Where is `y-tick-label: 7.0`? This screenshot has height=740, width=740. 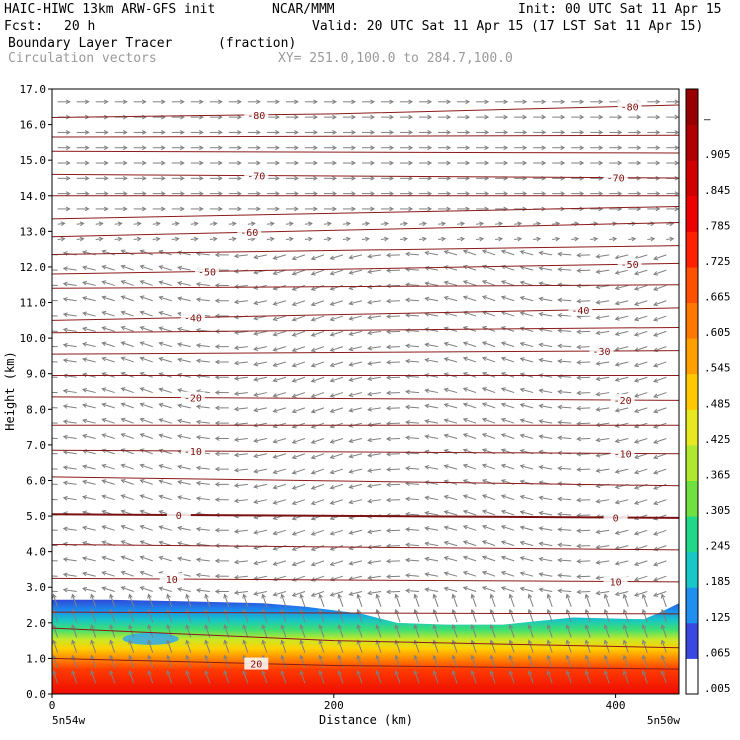
y-tick-label: 7.0 is located at coordinates (36, 445).